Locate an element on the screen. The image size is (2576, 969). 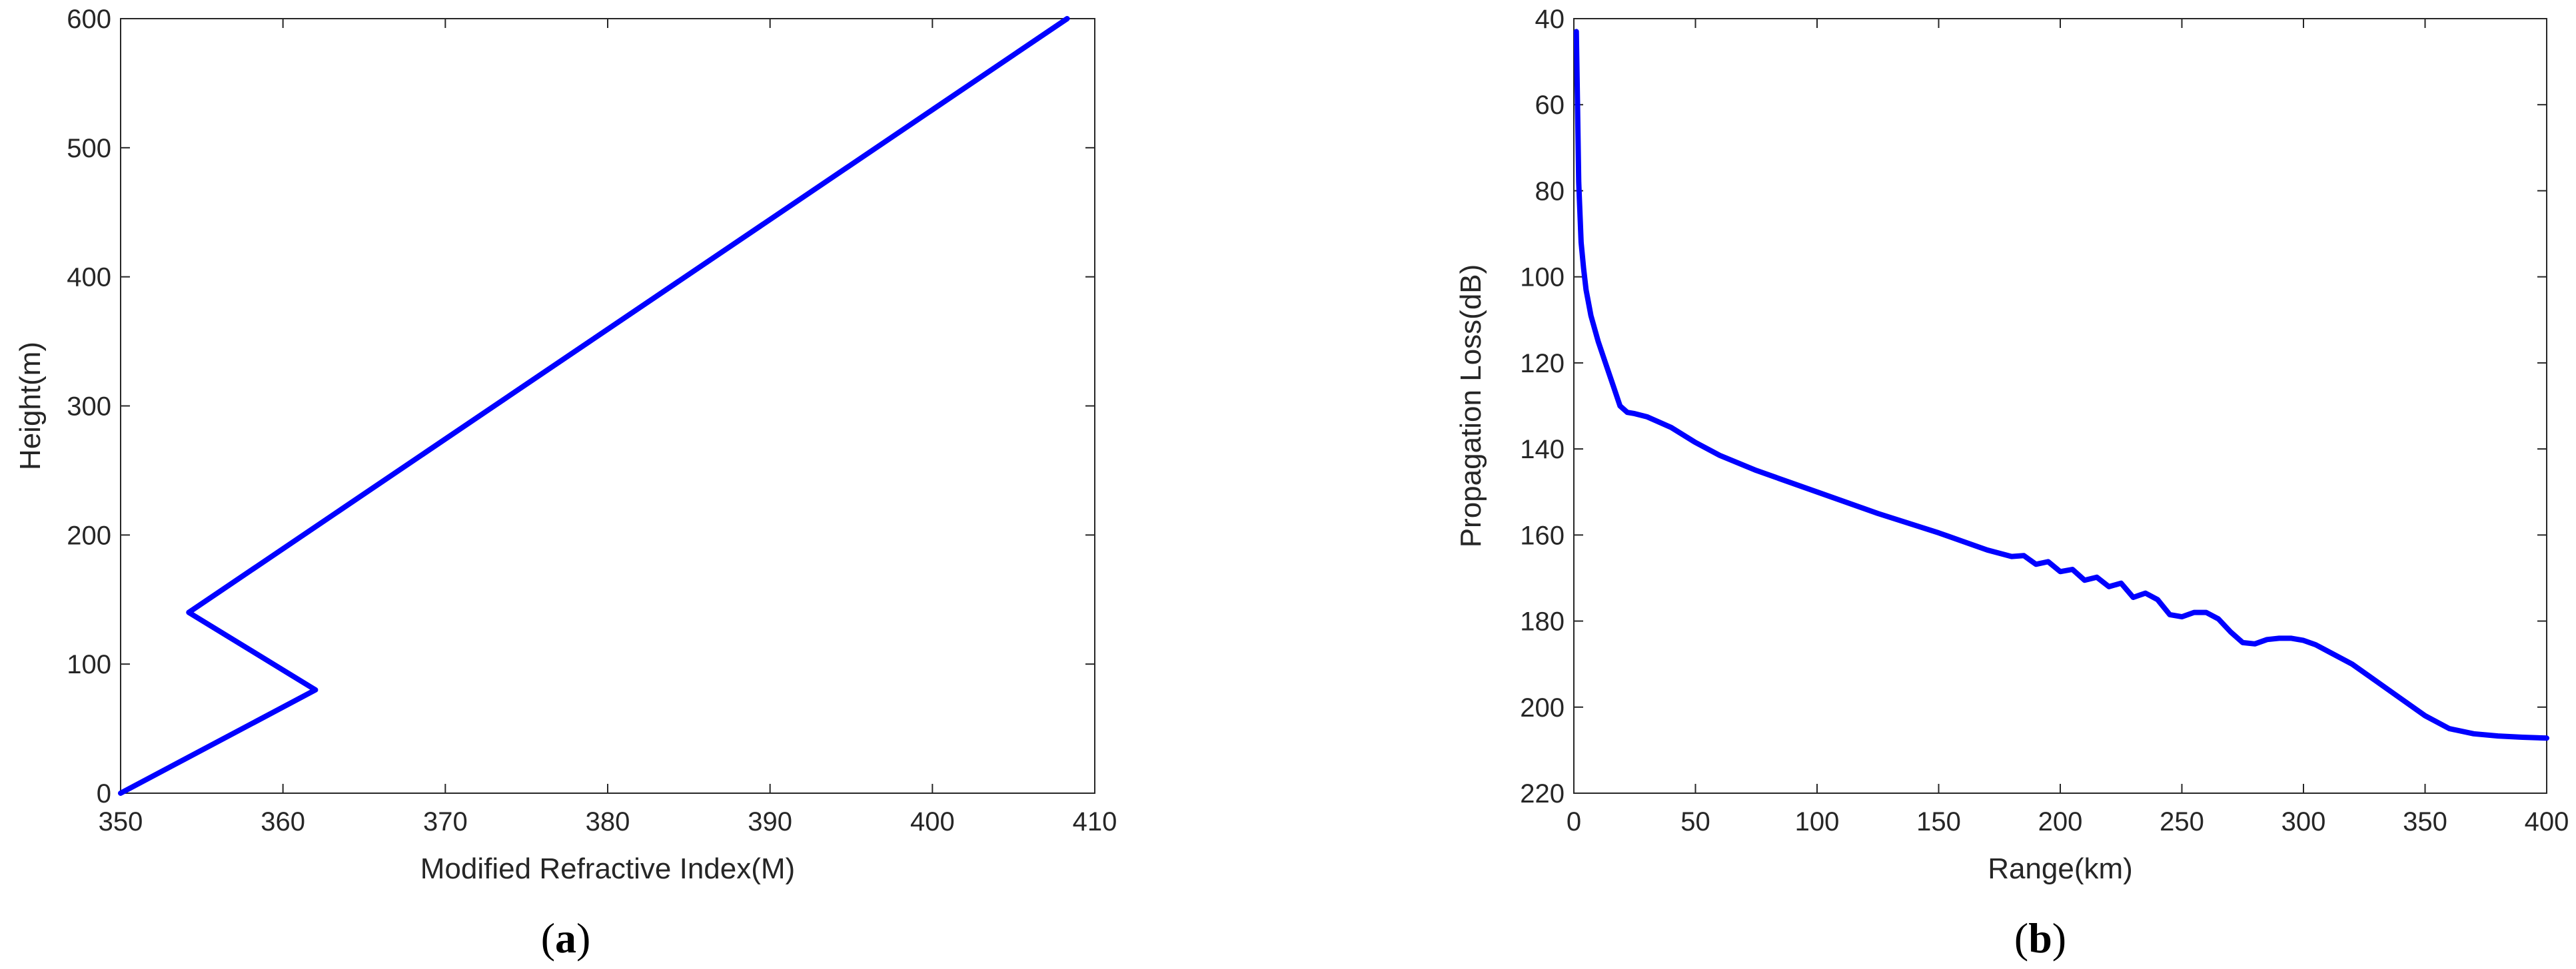
y-tick-label: 80 is located at coordinates (1550, 191).